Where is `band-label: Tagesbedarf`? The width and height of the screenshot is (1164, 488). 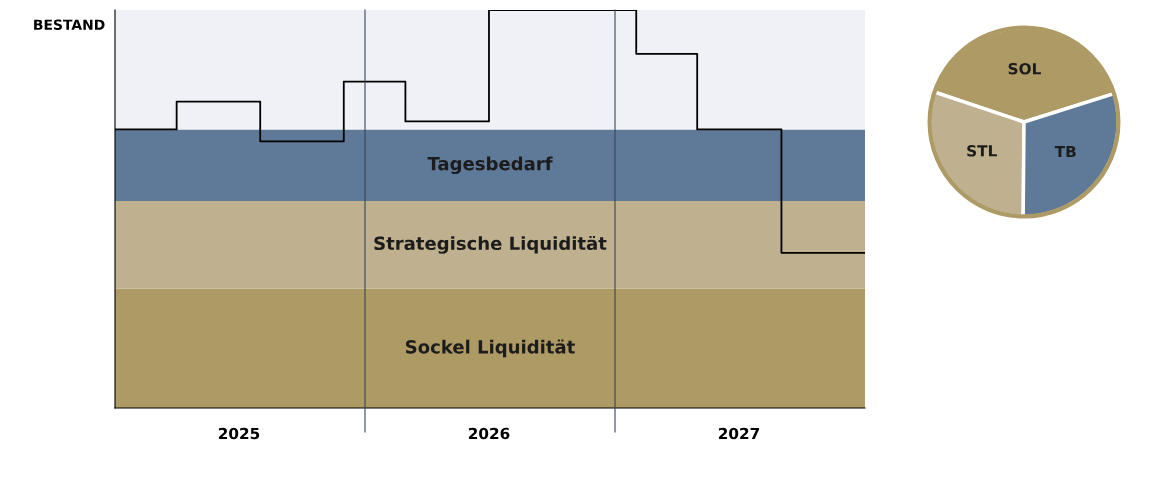
band-label: Tagesbedarf is located at coordinates (490, 165).